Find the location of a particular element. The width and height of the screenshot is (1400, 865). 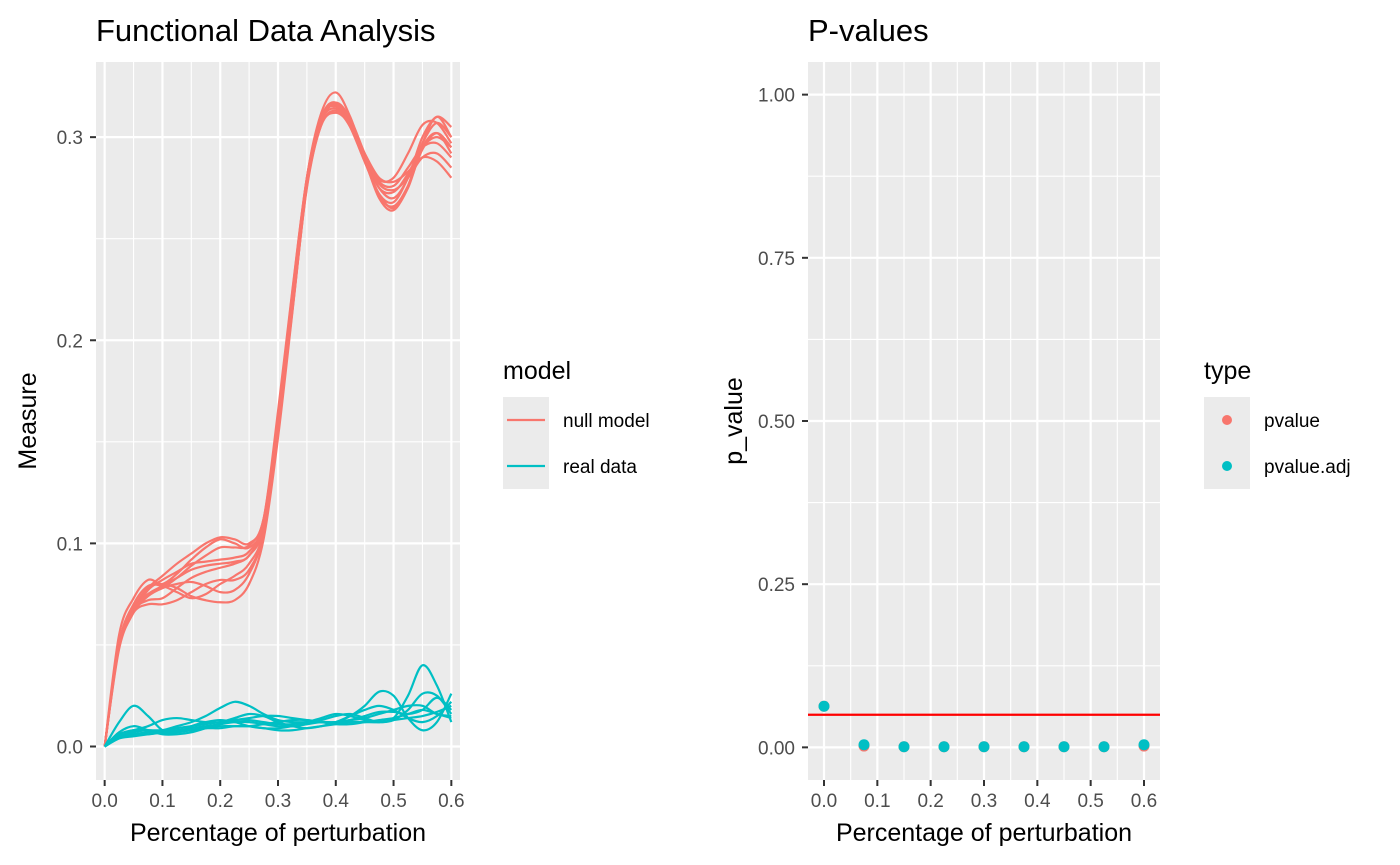

left-chart-title: Functional Data Analysis is located at coordinates (265, 30).